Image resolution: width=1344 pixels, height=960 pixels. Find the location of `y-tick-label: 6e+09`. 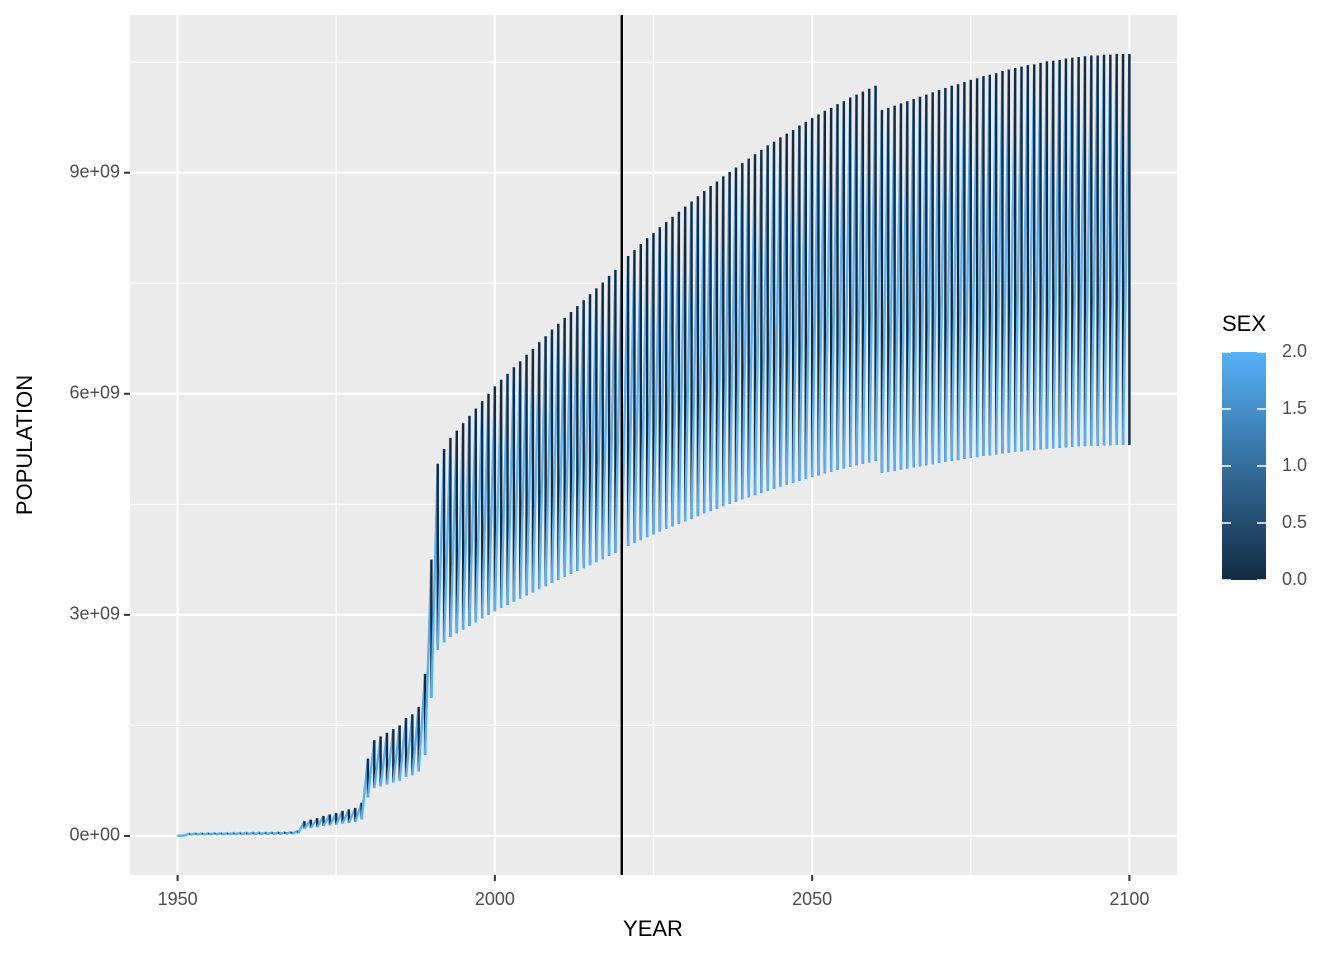

y-tick-label: 6e+09 is located at coordinates (94, 393).